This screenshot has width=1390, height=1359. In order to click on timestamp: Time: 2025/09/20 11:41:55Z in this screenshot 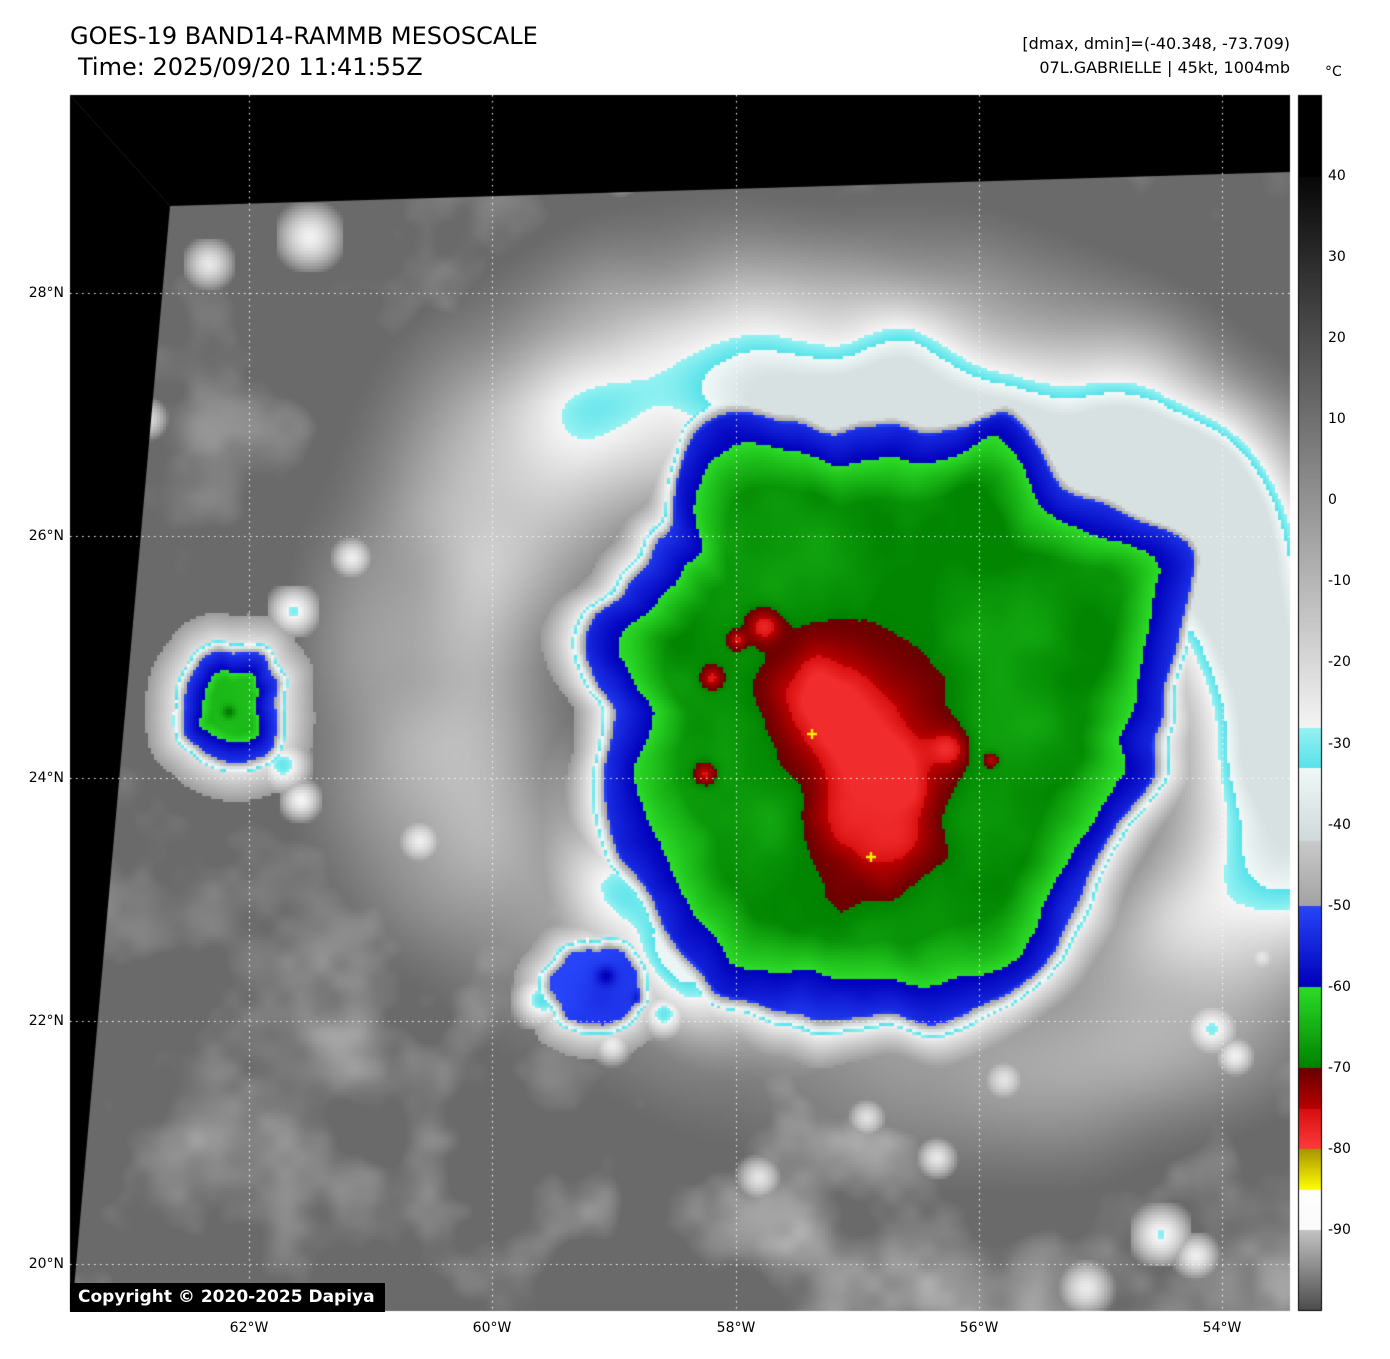, I will do `click(250, 67)`.